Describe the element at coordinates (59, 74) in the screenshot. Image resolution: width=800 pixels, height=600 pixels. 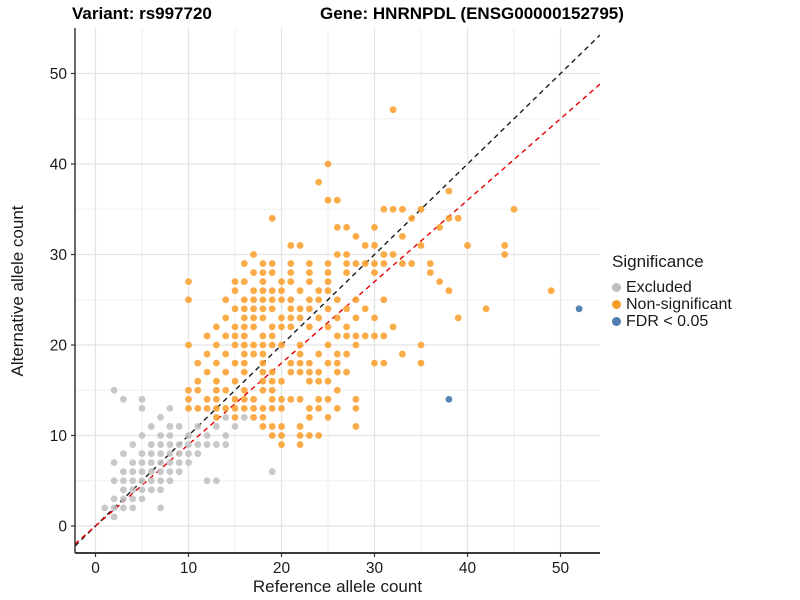
I see `y-tick-label: 50` at that location.